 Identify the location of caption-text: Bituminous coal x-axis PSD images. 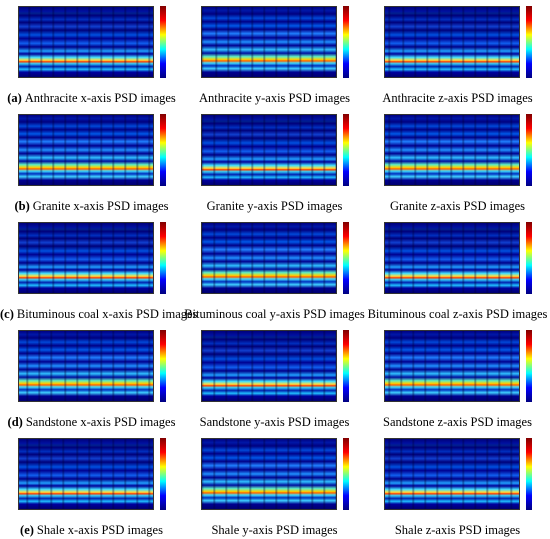
(107, 314).